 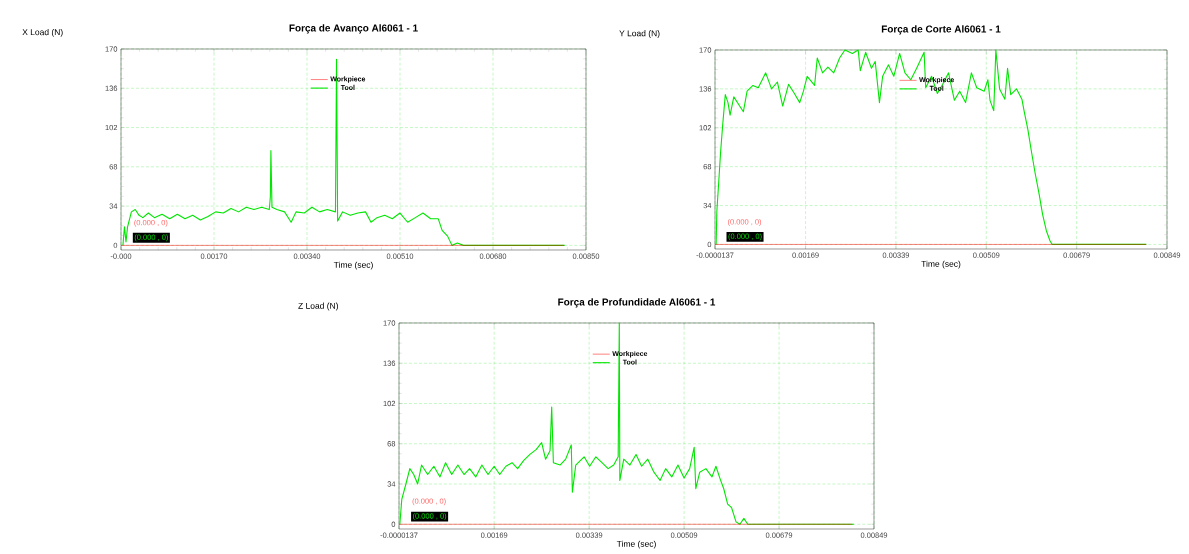 I want to click on chart-title: Força de Avanço Al6061 - 1, so click(x=353, y=29).